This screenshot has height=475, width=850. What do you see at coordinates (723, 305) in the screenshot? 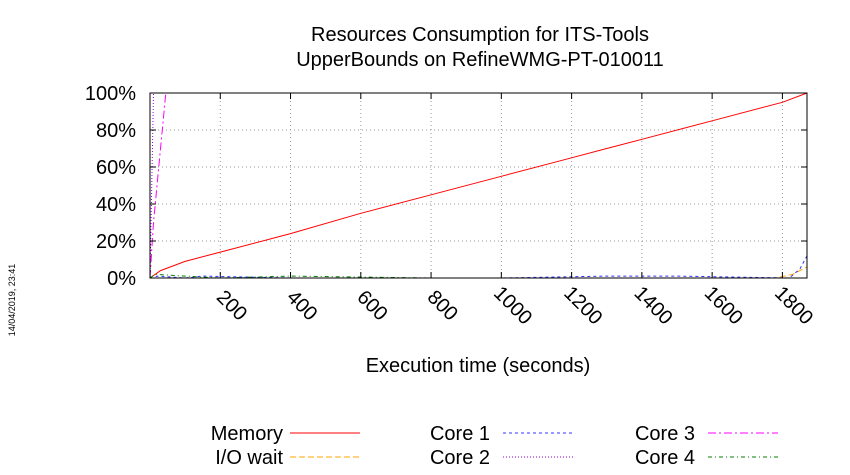
I see `x-tick-label: 1600` at bounding box center [723, 305].